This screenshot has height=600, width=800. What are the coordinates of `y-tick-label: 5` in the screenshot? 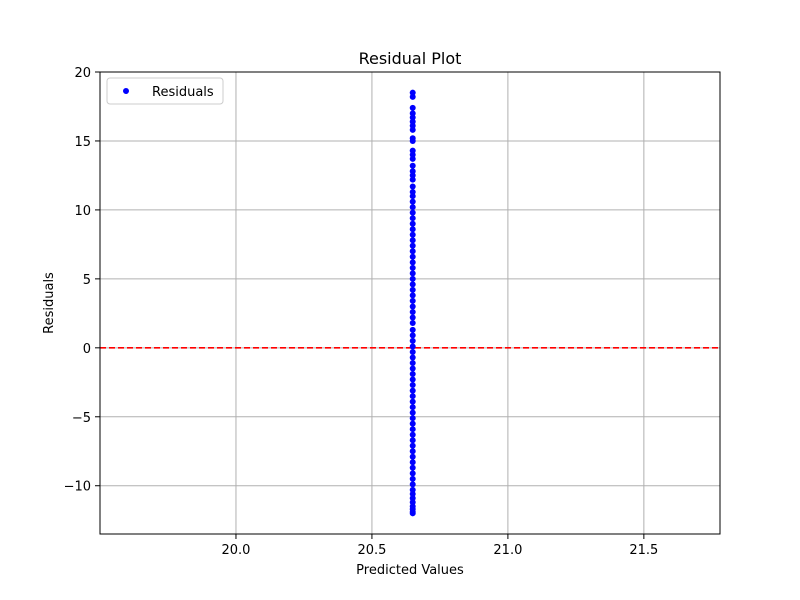 It's located at (87, 280).